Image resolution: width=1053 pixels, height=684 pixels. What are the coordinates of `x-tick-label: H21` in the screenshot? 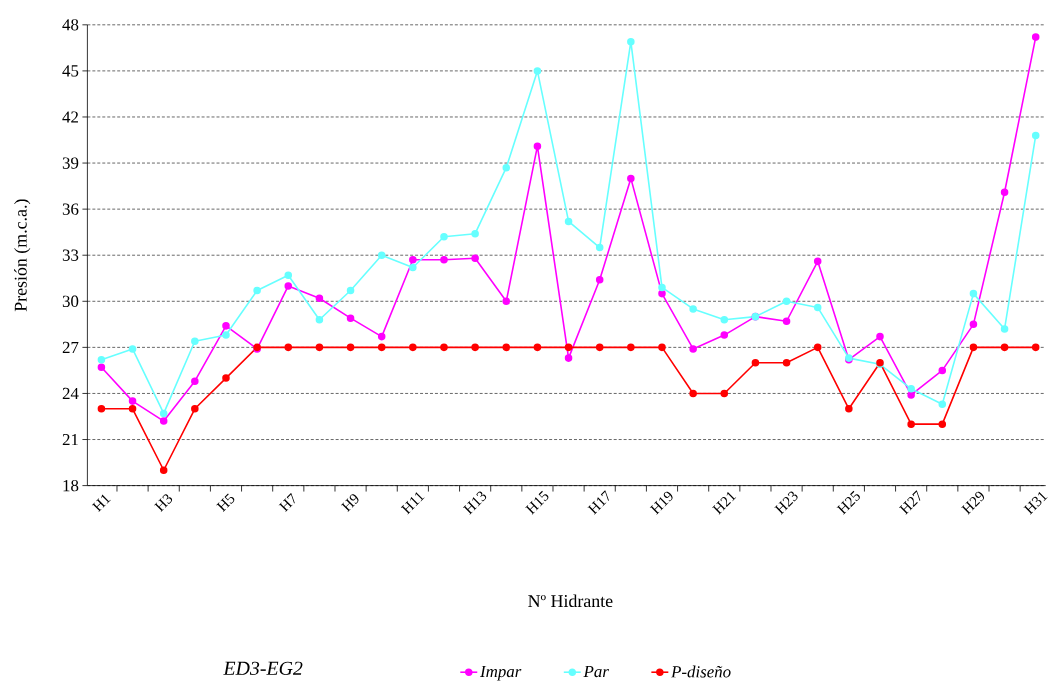 It's located at (724, 503).